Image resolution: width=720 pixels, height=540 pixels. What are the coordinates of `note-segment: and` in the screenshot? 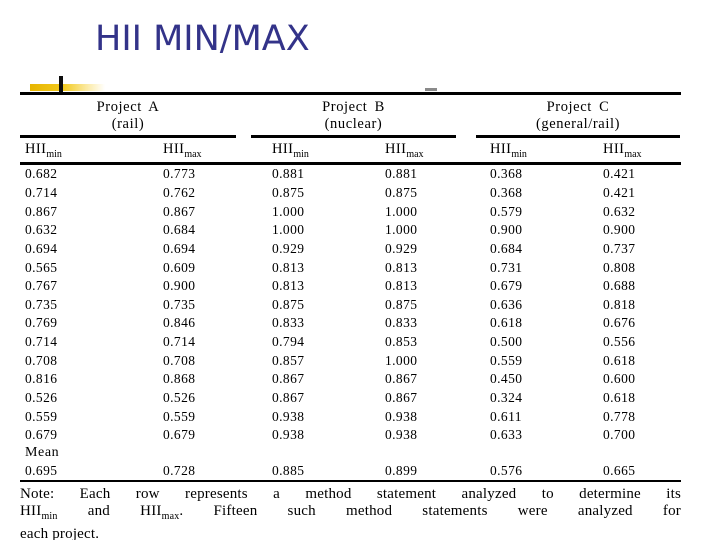 It's located at (99, 511).